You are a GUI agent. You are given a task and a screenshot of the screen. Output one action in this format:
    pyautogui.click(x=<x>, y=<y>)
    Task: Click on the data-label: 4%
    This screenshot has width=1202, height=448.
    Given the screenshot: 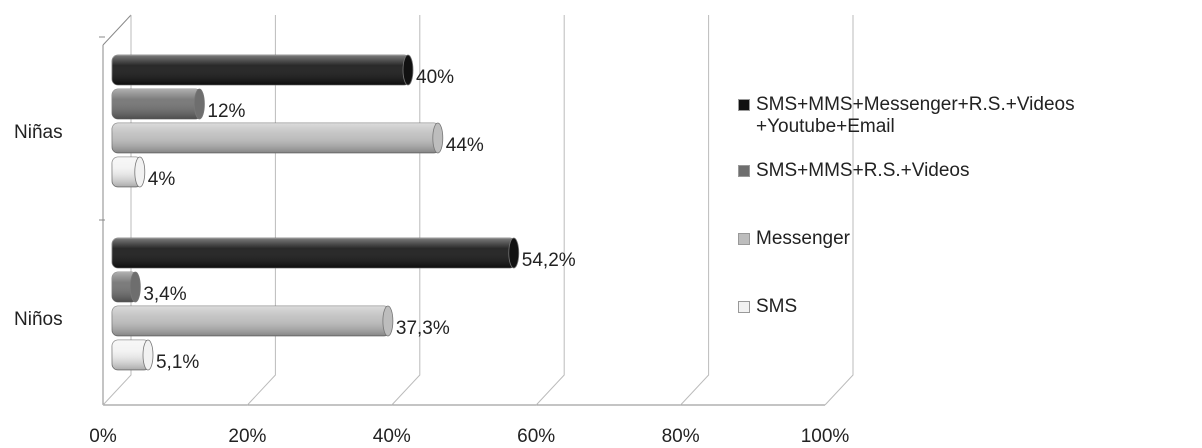 What is the action you would take?
    pyautogui.click(x=162, y=179)
    